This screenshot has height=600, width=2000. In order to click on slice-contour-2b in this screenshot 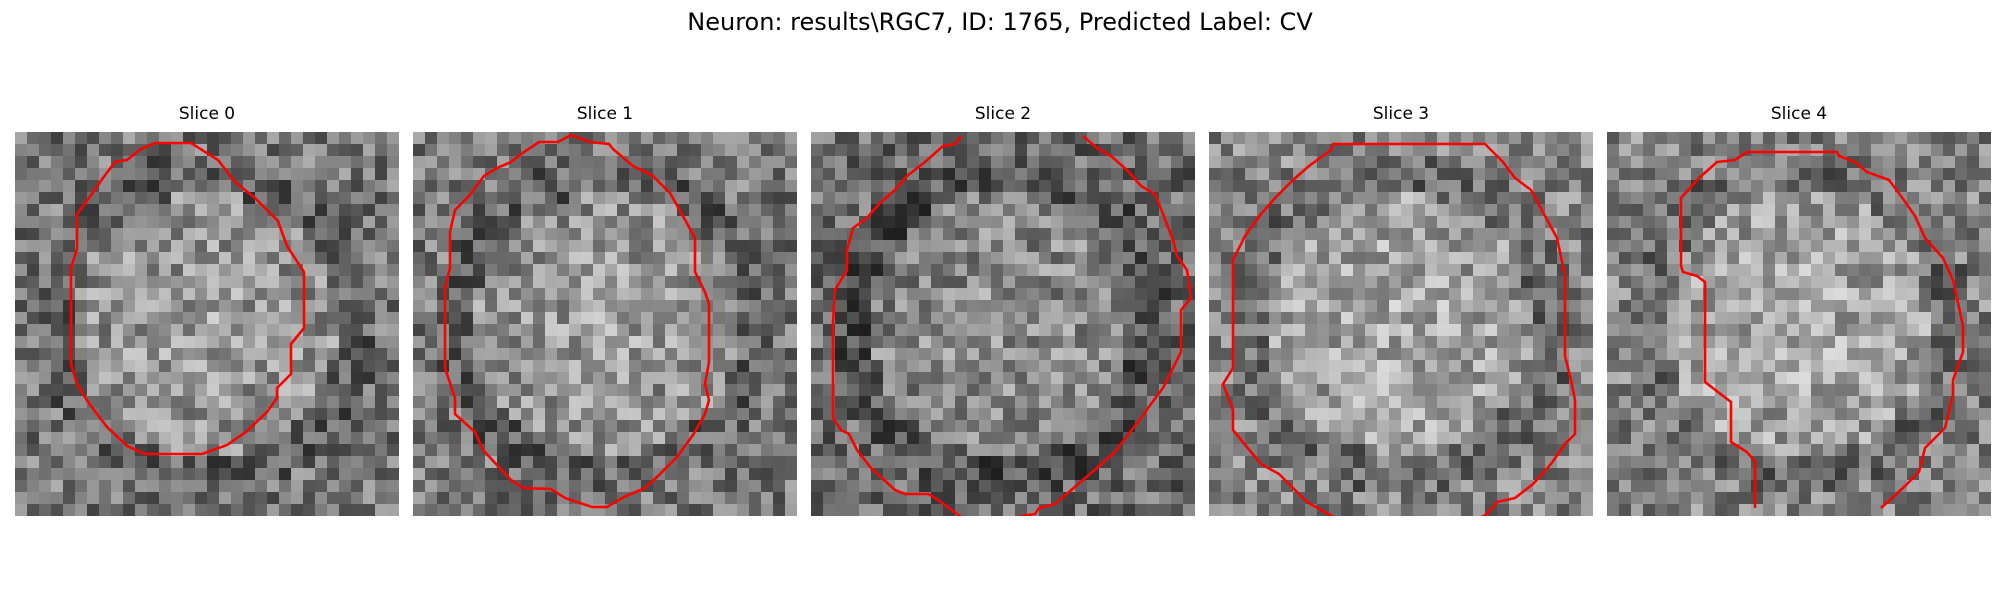, I will do `click(1106, 325)`.